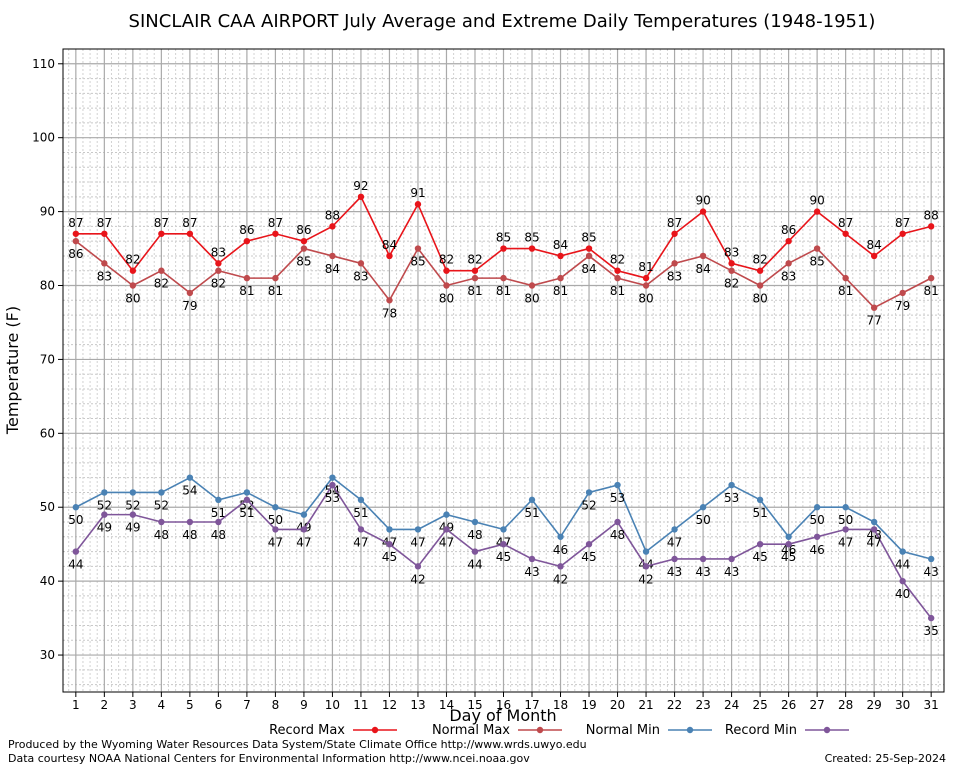 This screenshot has height=768, width=954. I want to click on x-tick-label: 12, so click(389, 705).